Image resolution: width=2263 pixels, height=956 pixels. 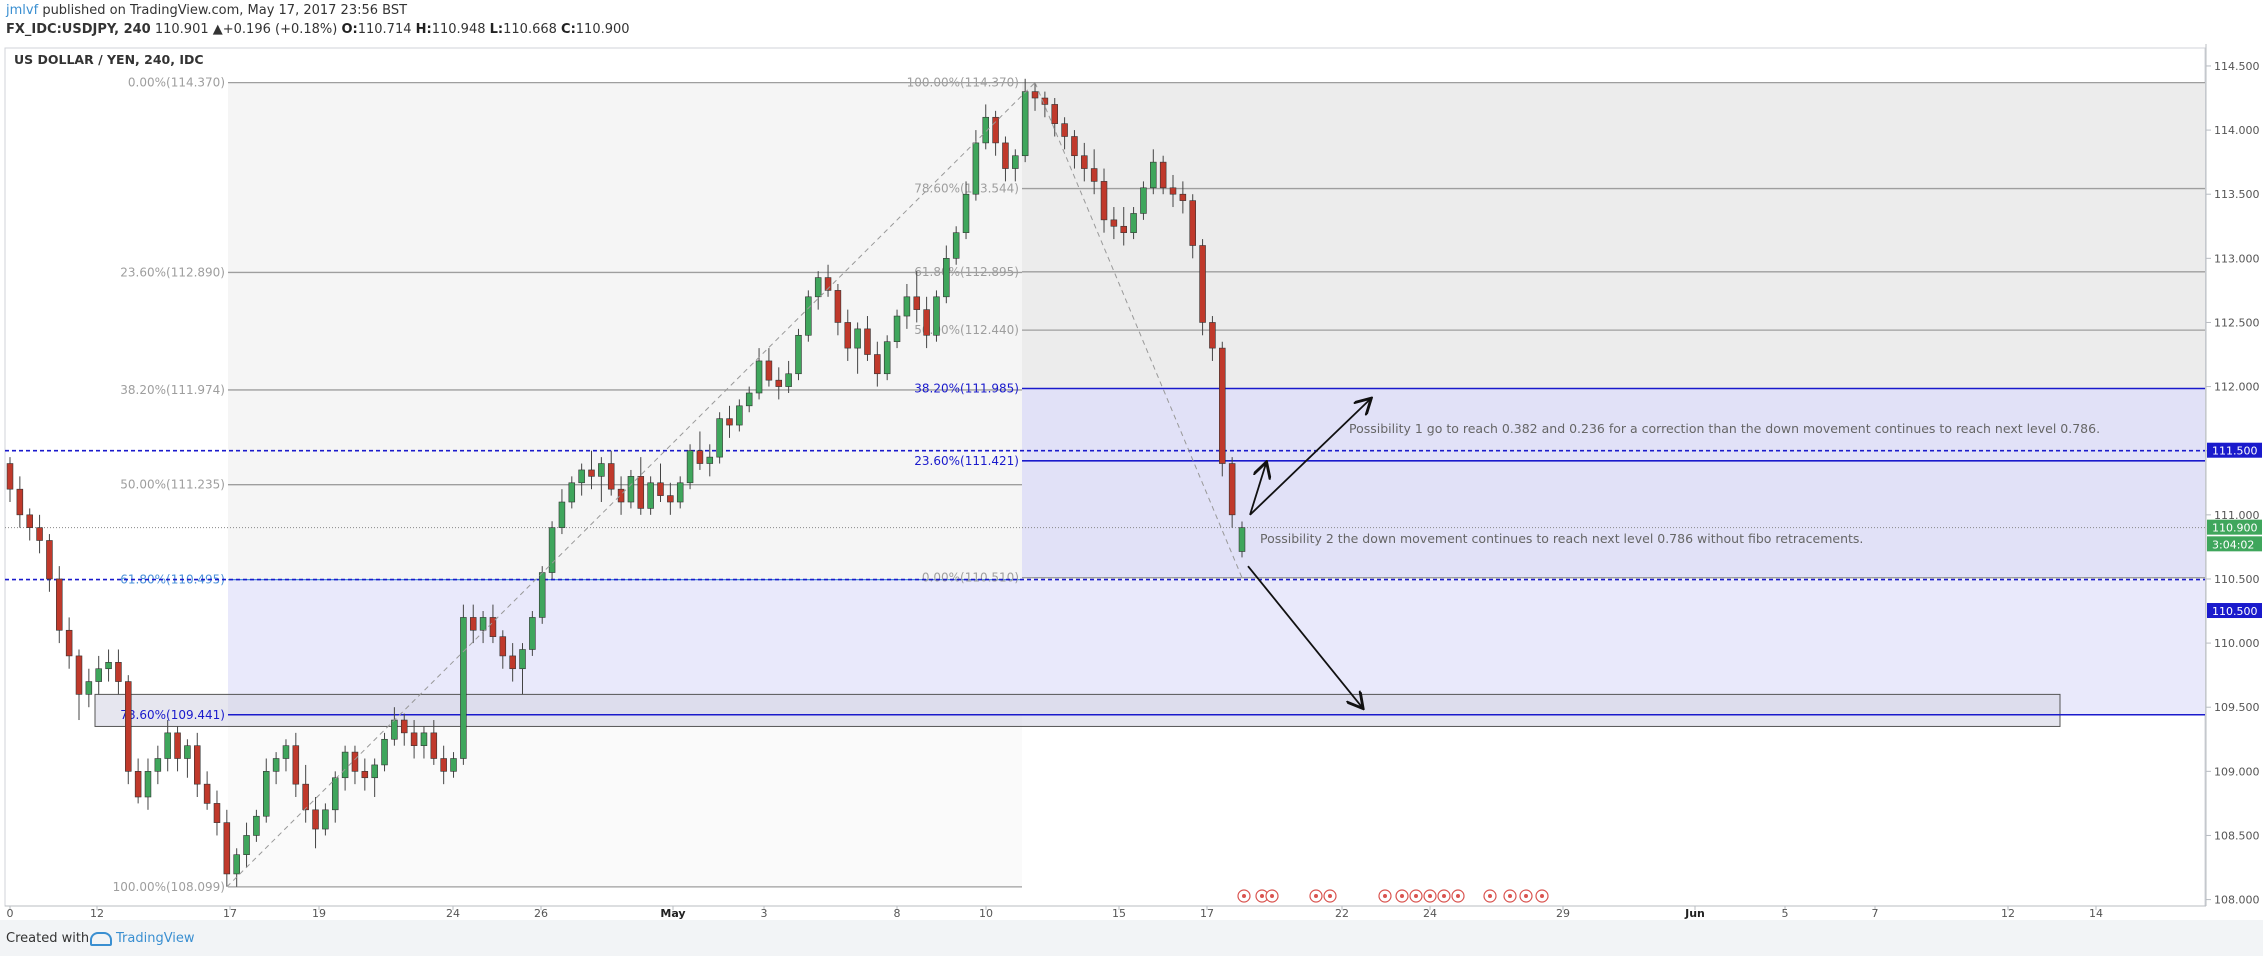 What do you see at coordinates (2237, 900) in the screenshot?
I see `price-tick-label: 108.000` at bounding box center [2237, 900].